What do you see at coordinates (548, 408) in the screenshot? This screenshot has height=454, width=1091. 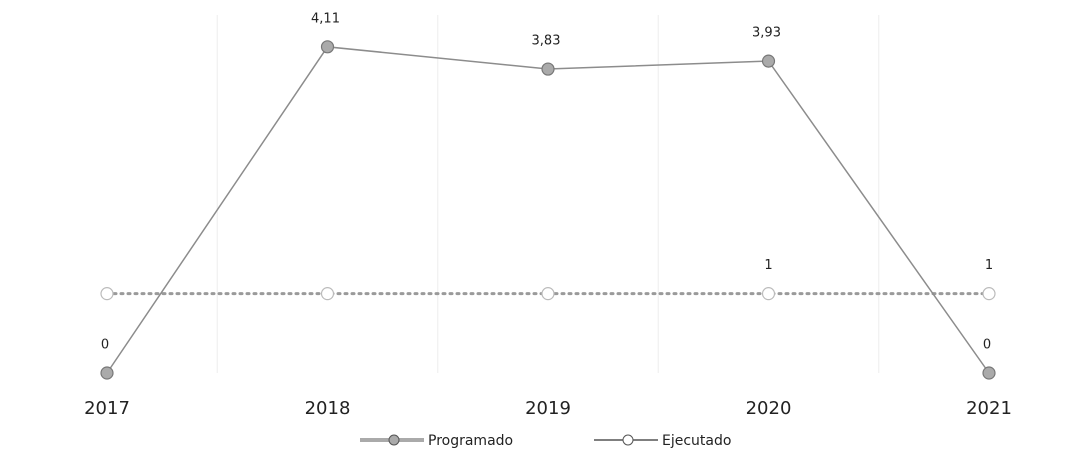 I see `x-tick-label: 2019` at bounding box center [548, 408].